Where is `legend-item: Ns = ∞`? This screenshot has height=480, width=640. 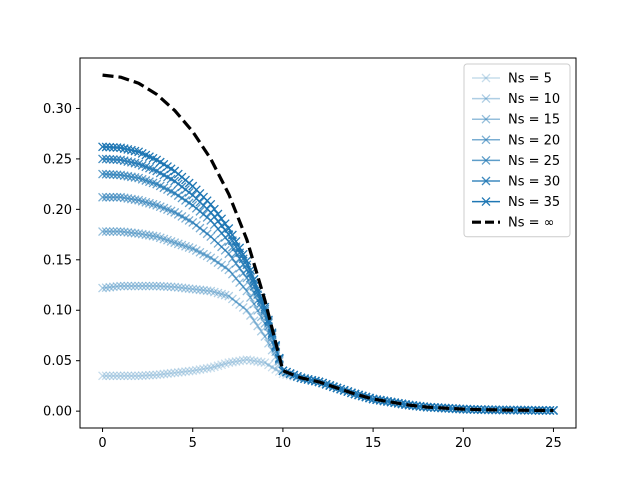 legend-item: Ns = ∞ is located at coordinates (513, 223).